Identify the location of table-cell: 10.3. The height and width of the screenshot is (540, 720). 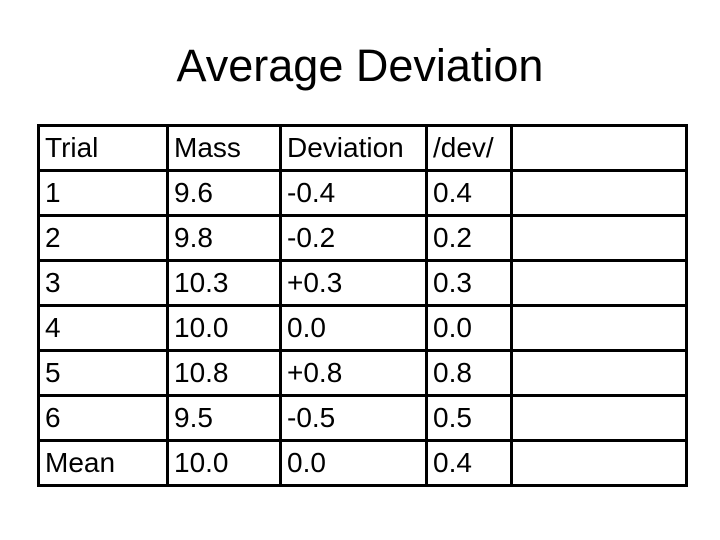
(224, 283).